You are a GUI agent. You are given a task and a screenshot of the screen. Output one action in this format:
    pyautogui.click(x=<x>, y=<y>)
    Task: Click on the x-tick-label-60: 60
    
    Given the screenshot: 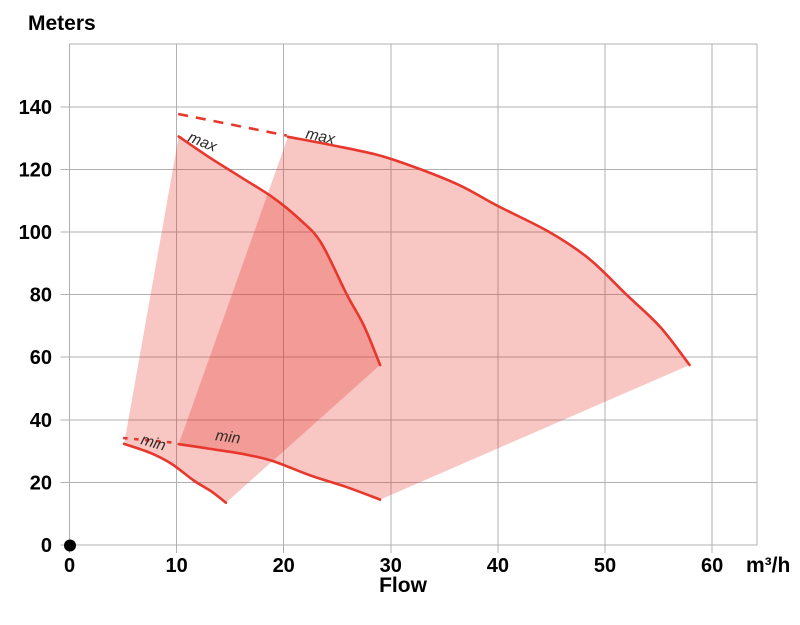 What is the action you would take?
    pyautogui.click(x=712, y=566)
    